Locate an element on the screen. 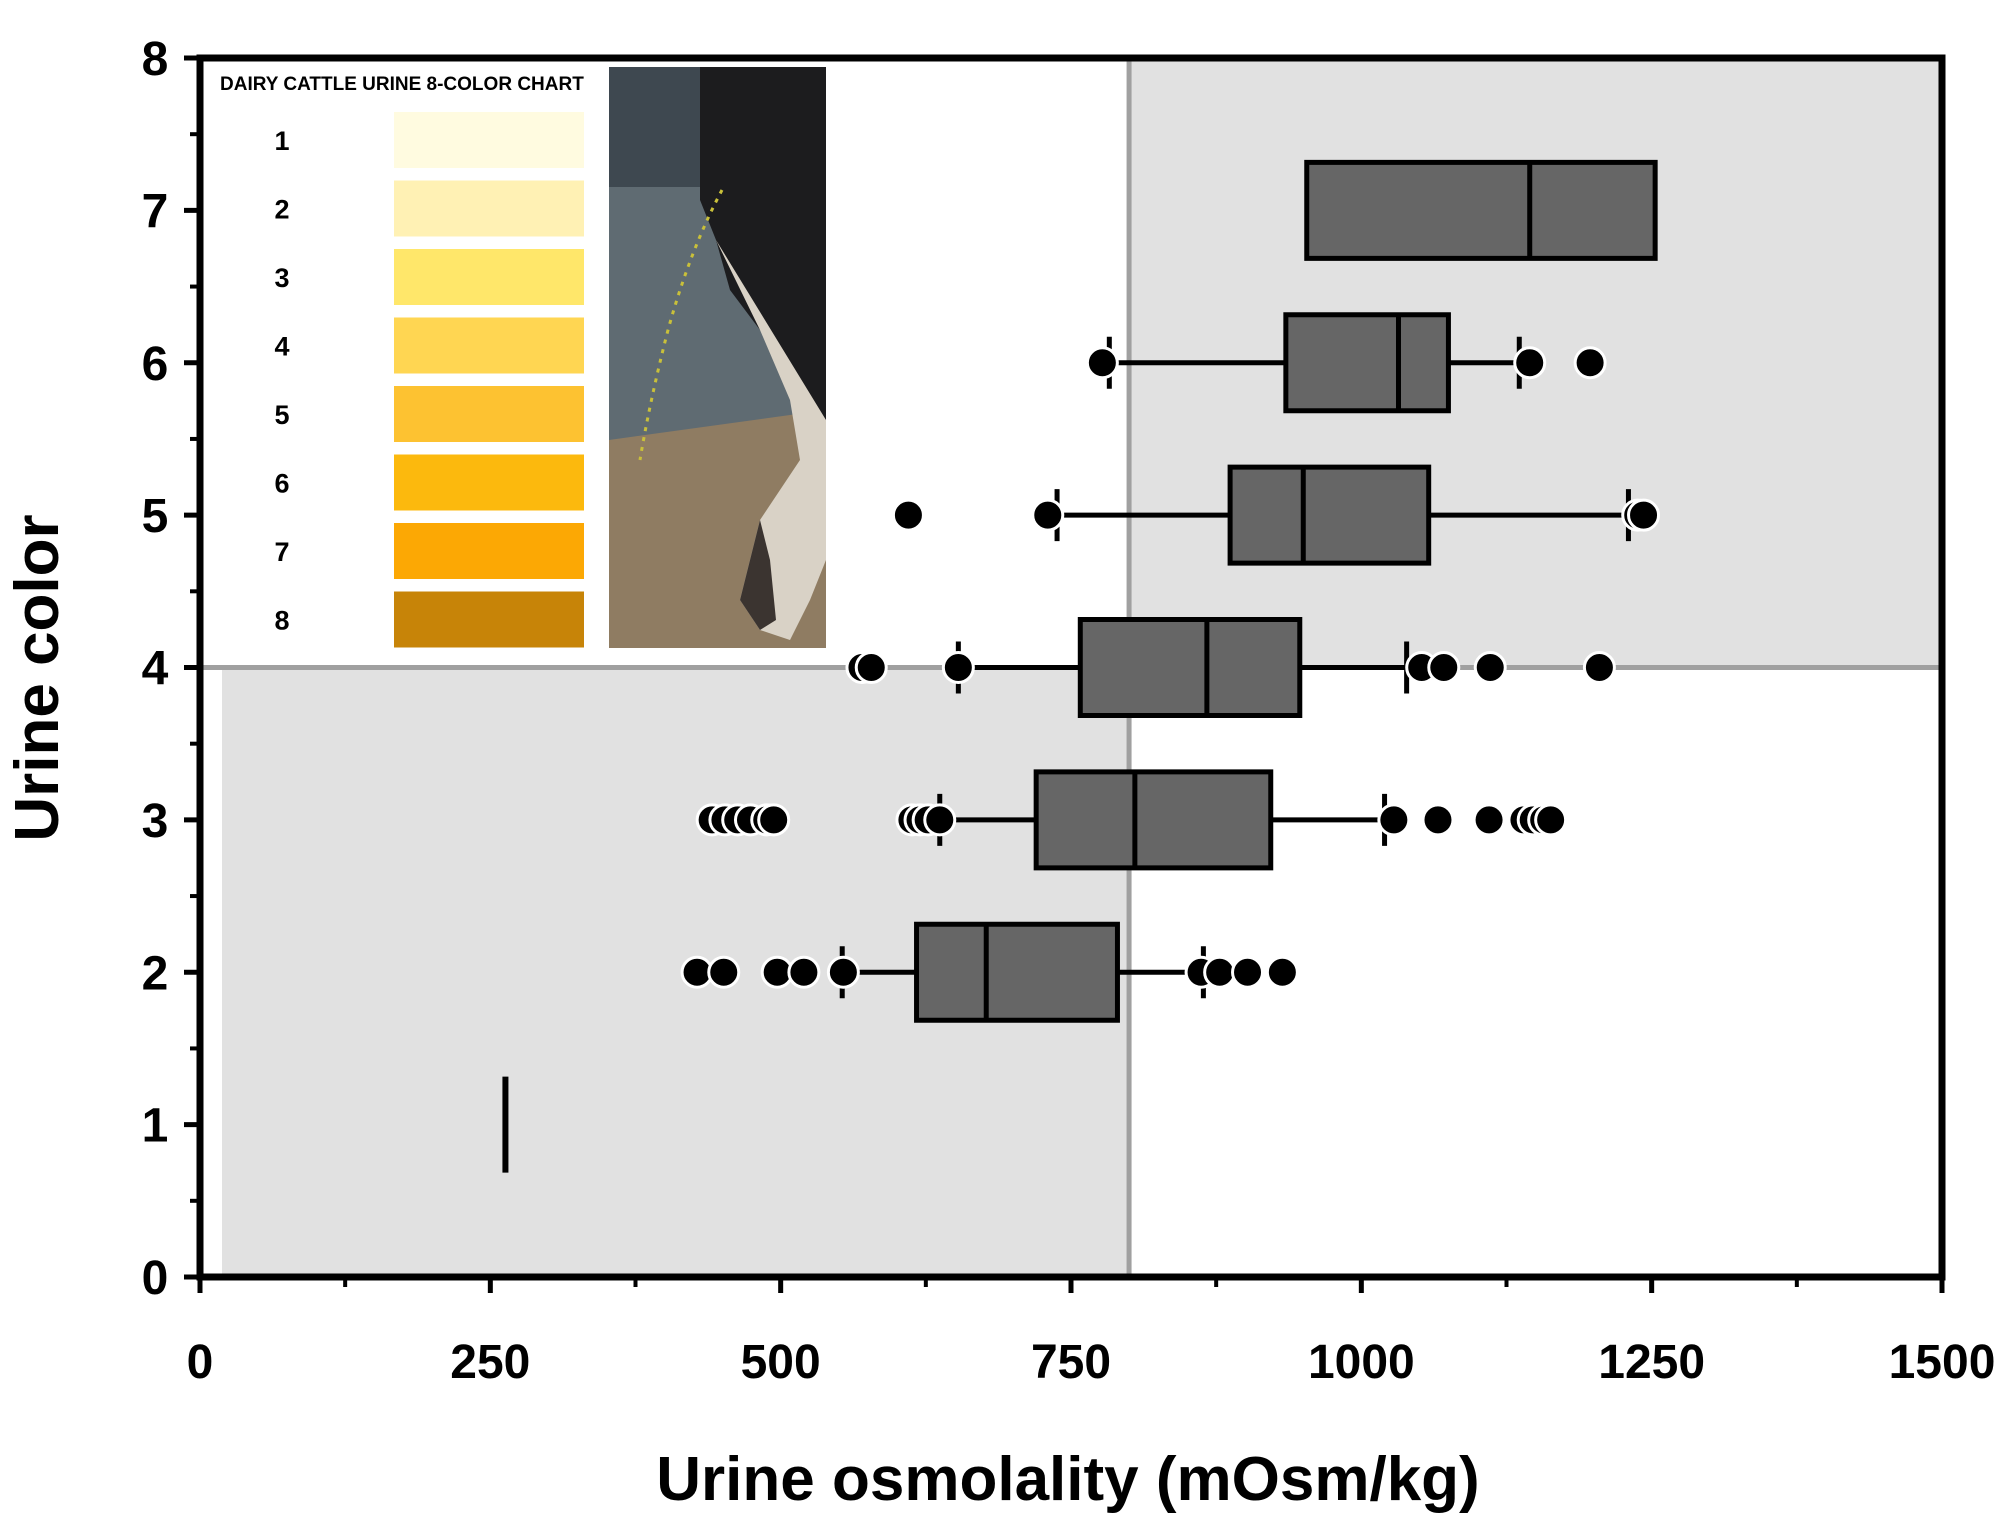 The height and width of the screenshot is (1518, 2008). inset-title: DAIRY CATTLE URINE 8-COLOR CHART is located at coordinates (402, 84).